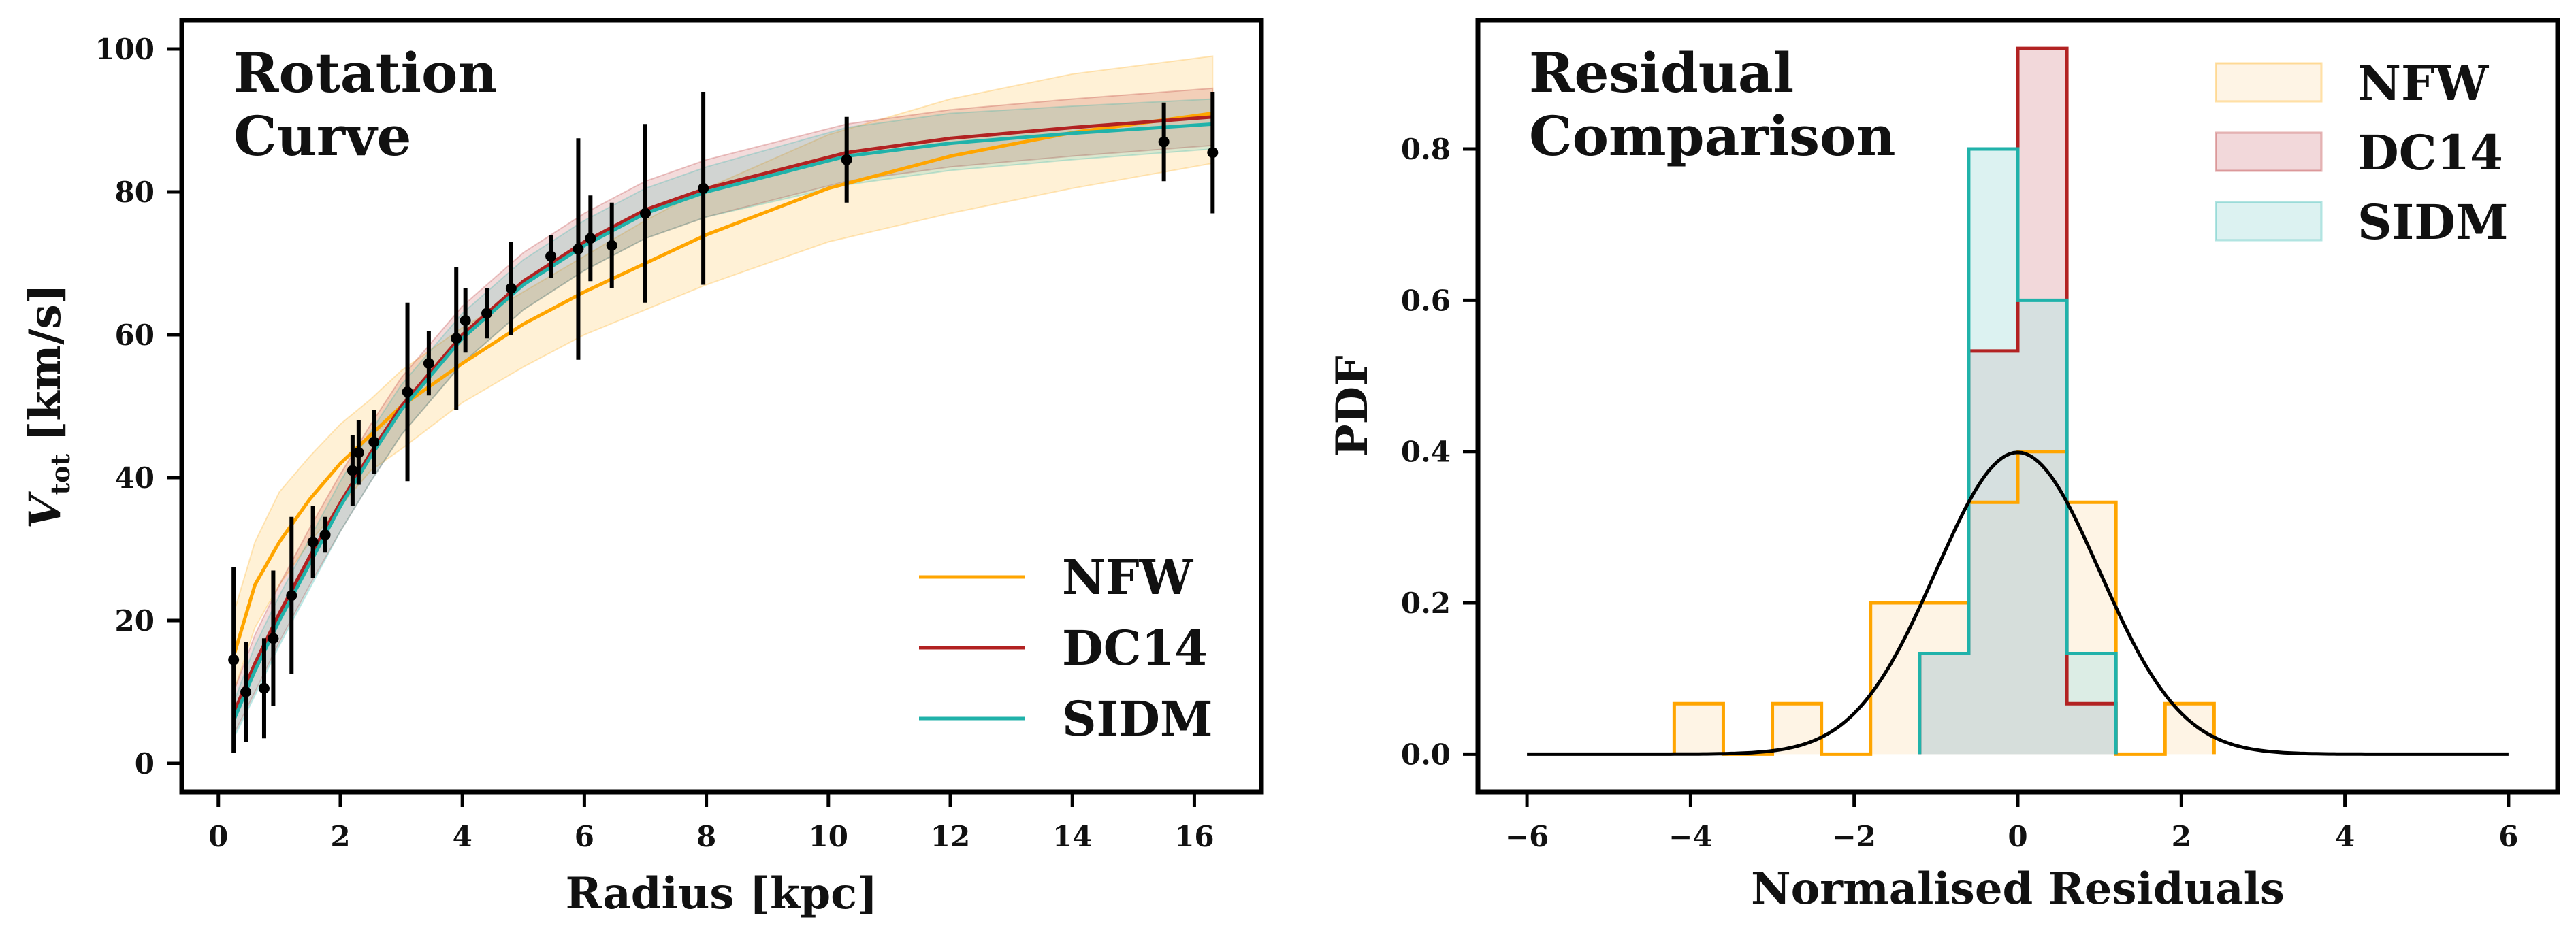 The width and height of the screenshot is (2576, 941). Describe the element at coordinates (1072, 836) in the screenshot. I see `x-tick-label: 14` at that location.